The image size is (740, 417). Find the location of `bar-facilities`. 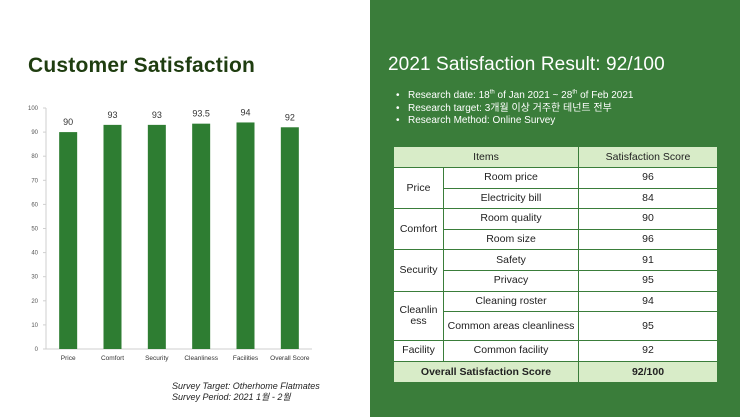

bar-facilities is located at coordinates (245, 236).